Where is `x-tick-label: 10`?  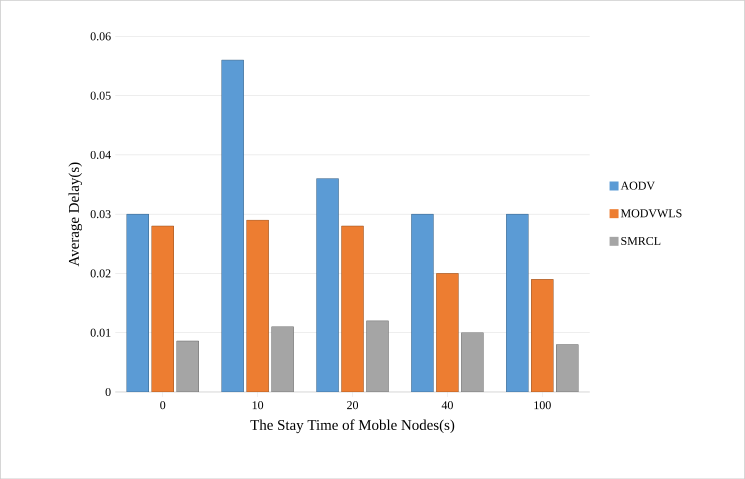 x-tick-label: 10 is located at coordinates (258, 405).